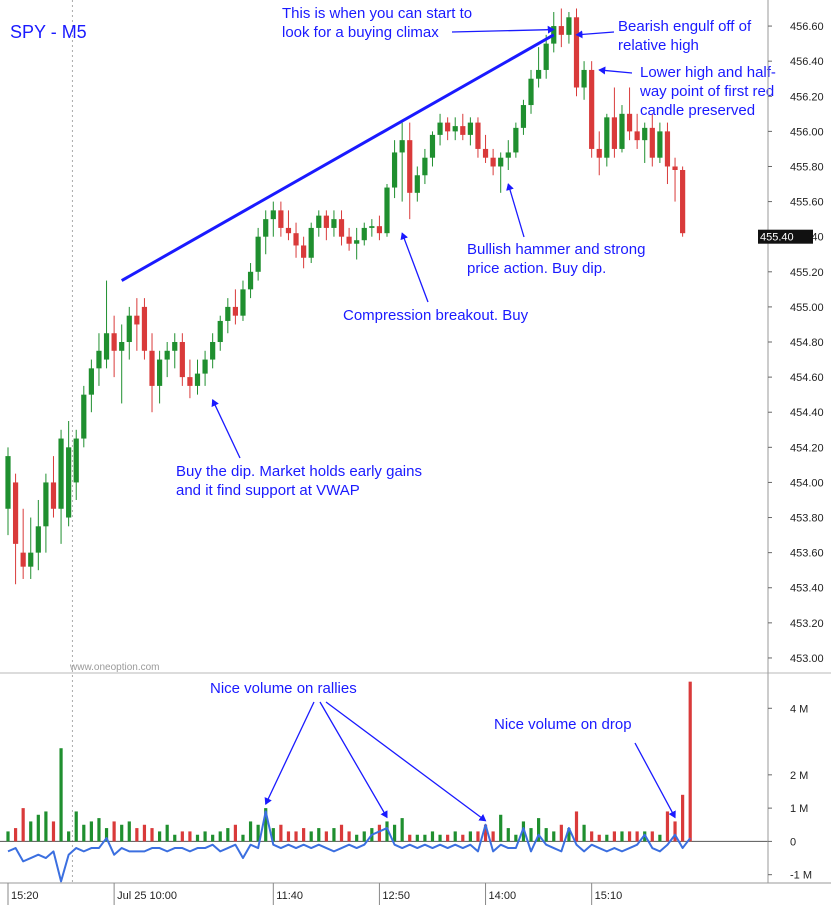 Image resolution: width=831 pixels, height=905 pixels. What do you see at coordinates (793, 842) in the screenshot?
I see `volume-tick-label: 0` at bounding box center [793, 842].